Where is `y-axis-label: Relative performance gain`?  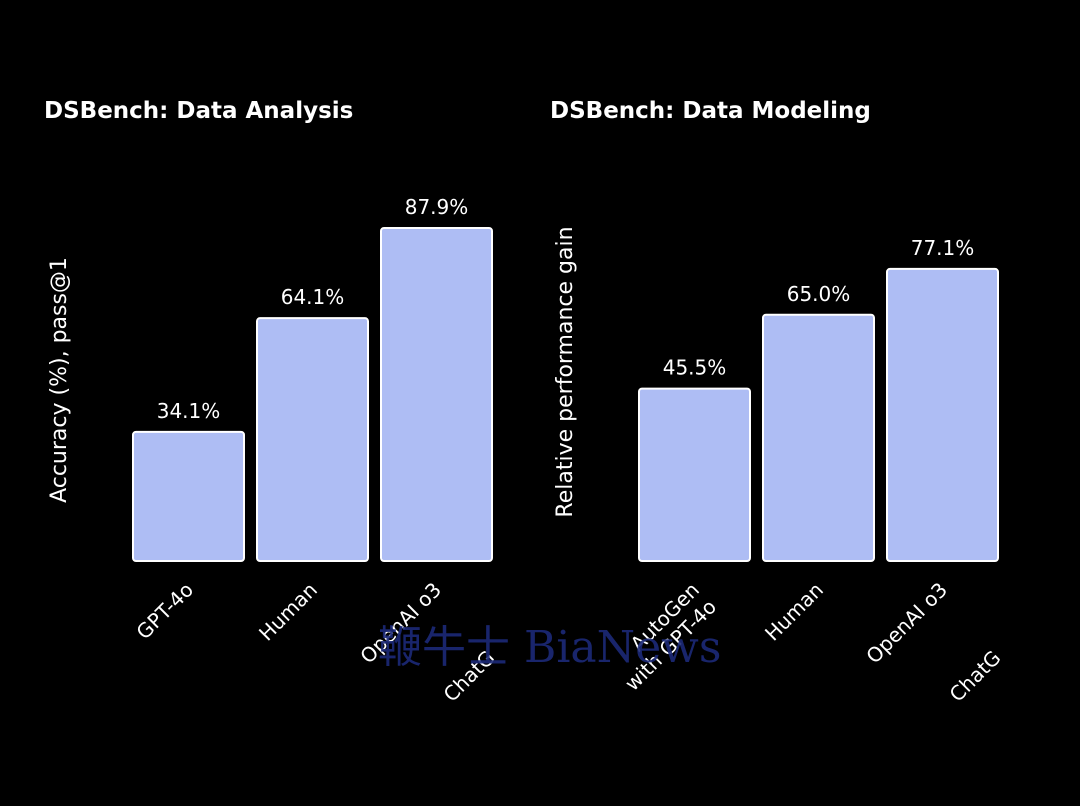
y-axis-label: Relative performance gain is located at coordinates (565, 371).